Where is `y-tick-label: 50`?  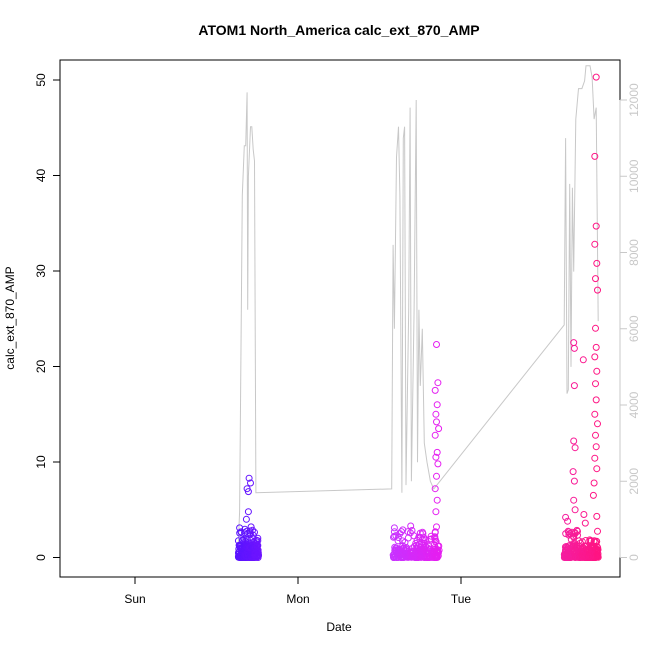 y-tick-label: 50 is located at coordinates (41, 80).